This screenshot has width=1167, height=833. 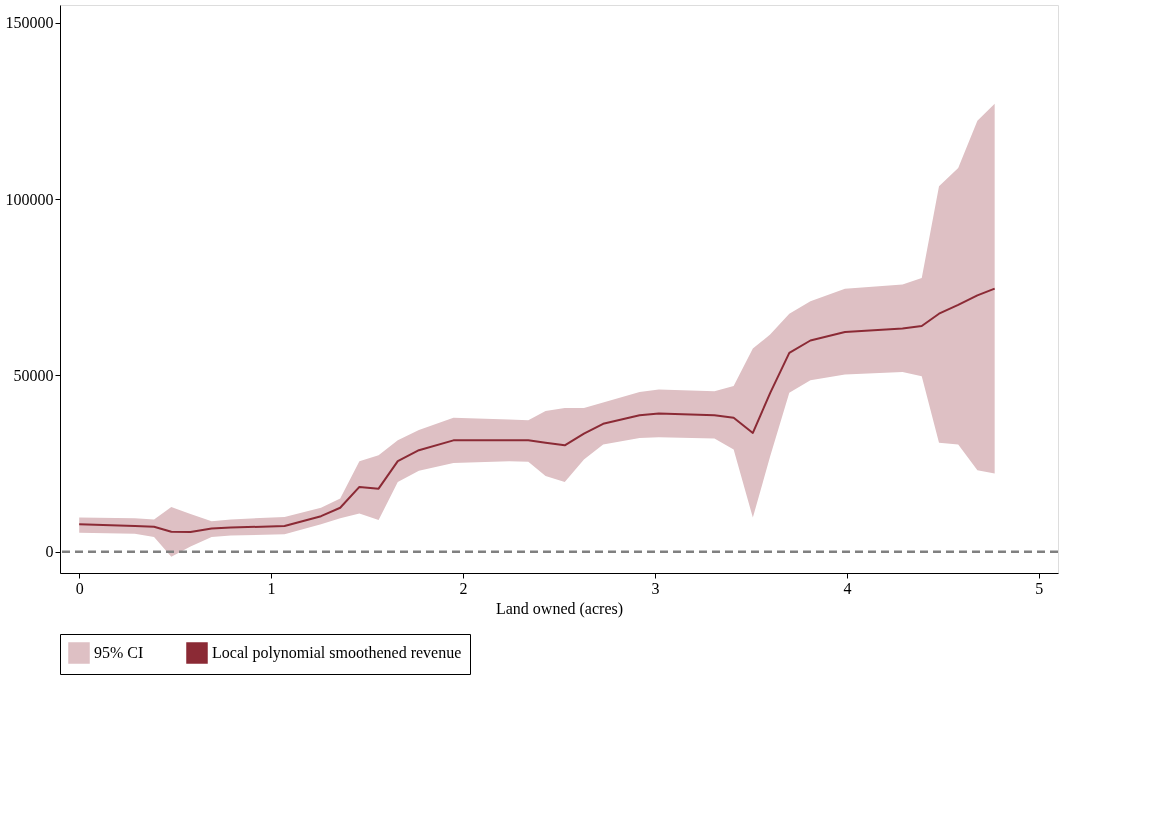 I want to click on x-axis-title: Land owned (acres), so click(x=559, y=608).